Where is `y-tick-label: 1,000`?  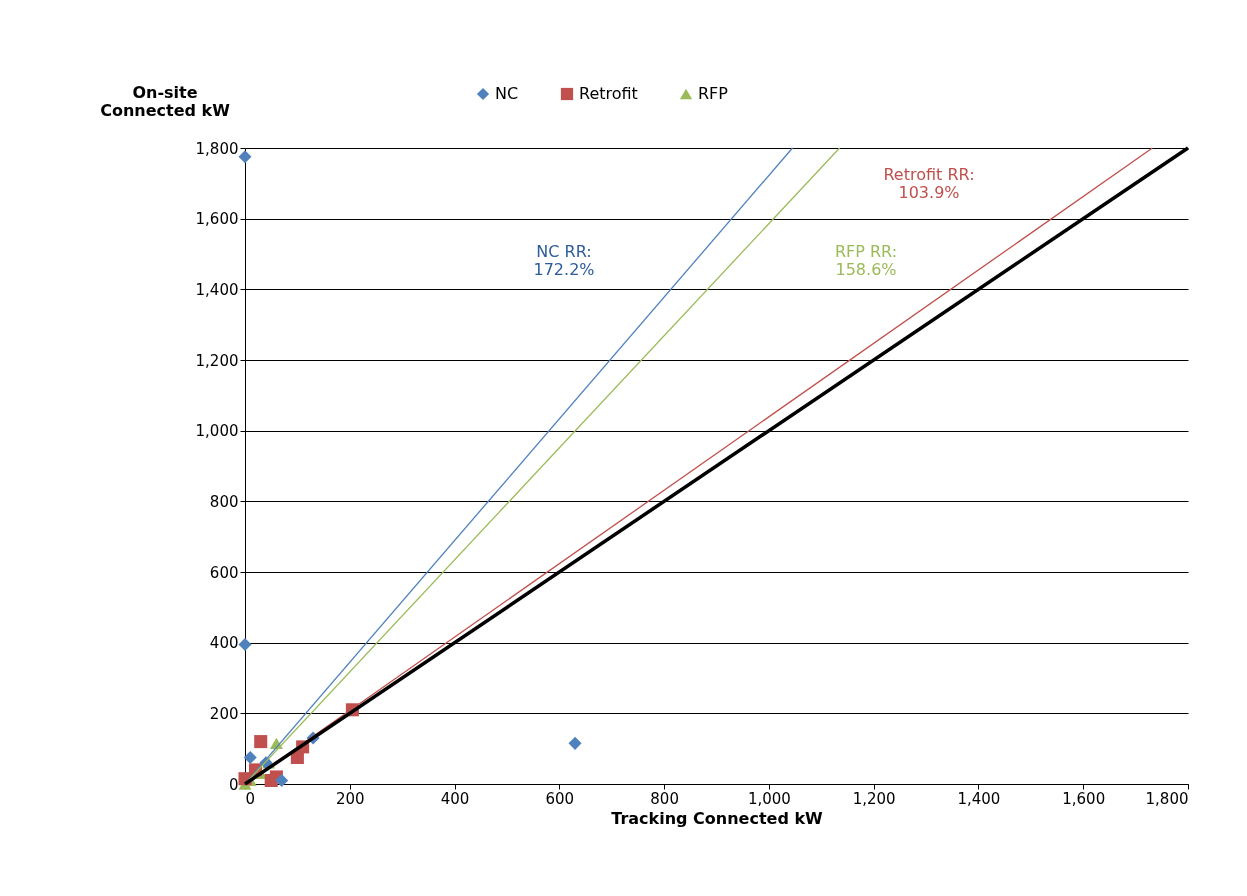 y-tick-label: 1,000 is located at coordinates (217, 431).